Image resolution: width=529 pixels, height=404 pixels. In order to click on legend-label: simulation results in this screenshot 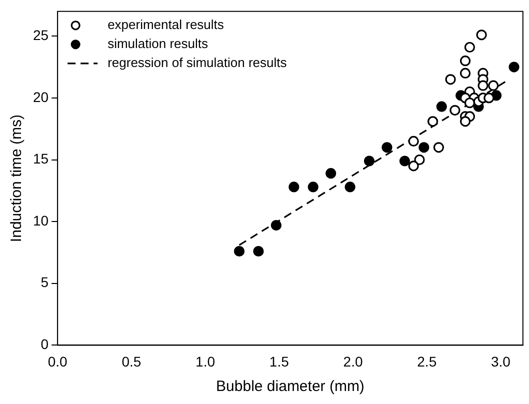, I will do `click(158, 43)`.